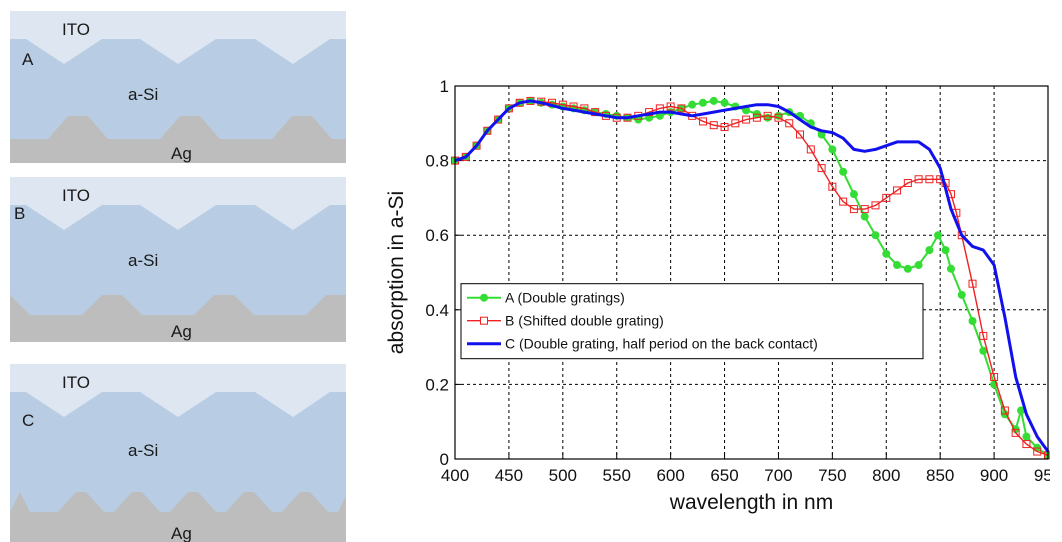  I want to click on legend-item-a: A (Double gratings), so click(546, 298).